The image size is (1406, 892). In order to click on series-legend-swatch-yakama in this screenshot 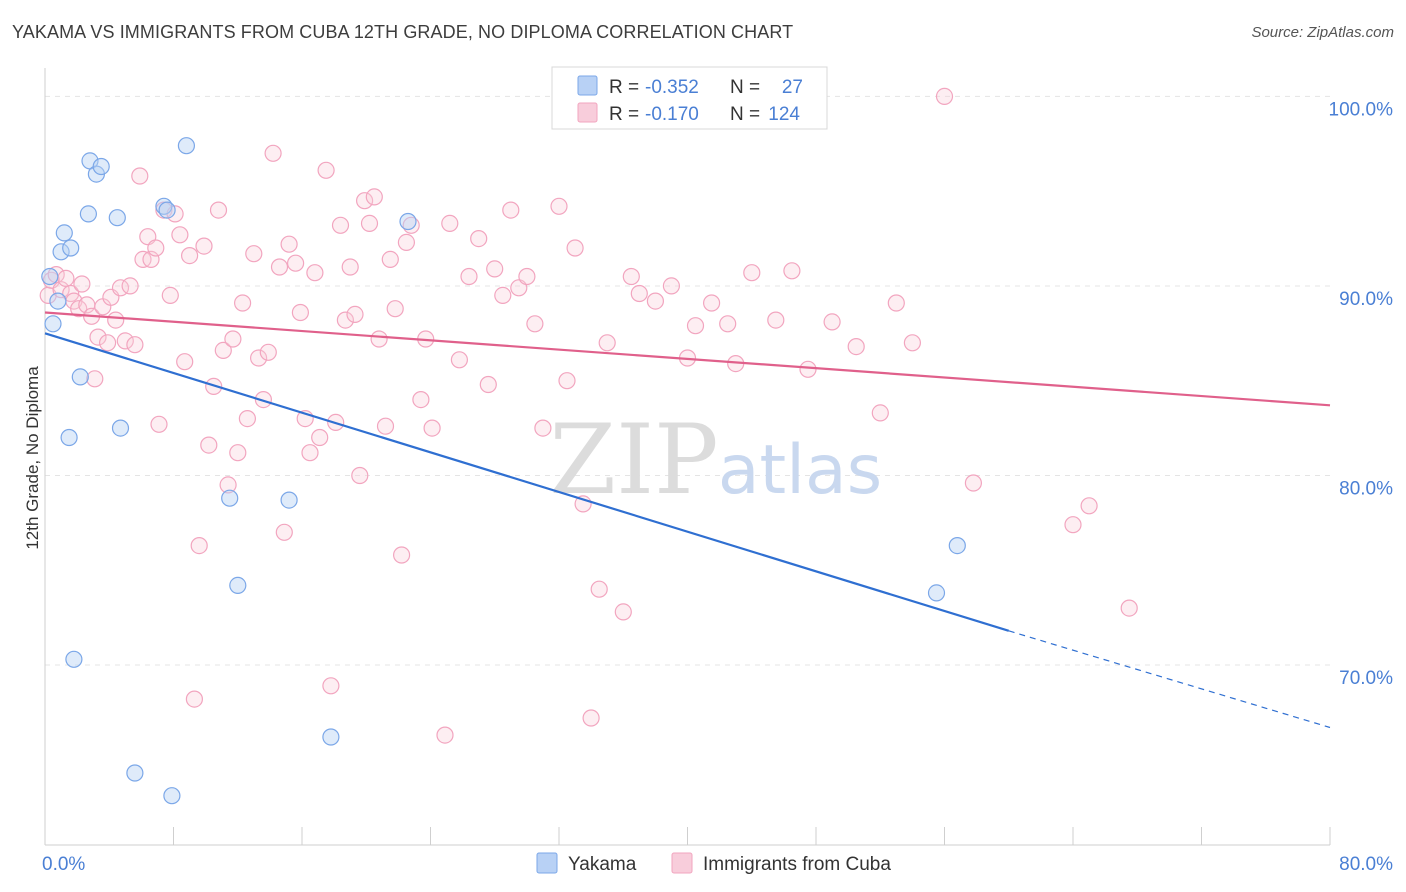, I will do `click(547, 863)`.